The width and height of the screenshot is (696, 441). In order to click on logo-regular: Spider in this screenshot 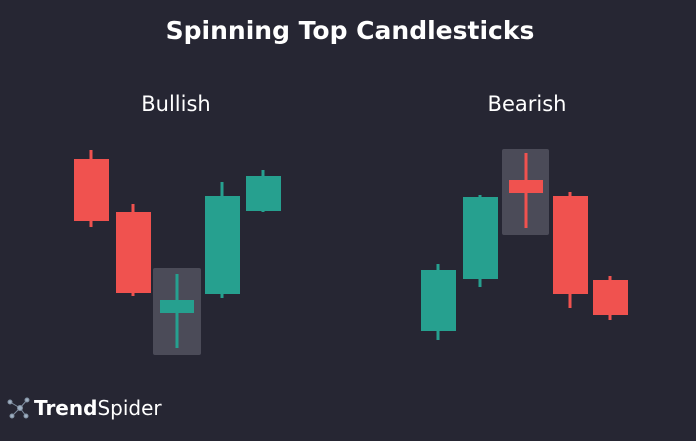, I will do `click(129, 408)`.